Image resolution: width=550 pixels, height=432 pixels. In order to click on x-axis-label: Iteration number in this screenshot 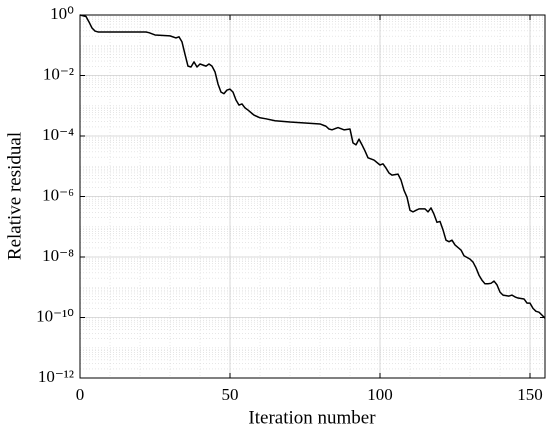, I will do `click(312, 417)`.